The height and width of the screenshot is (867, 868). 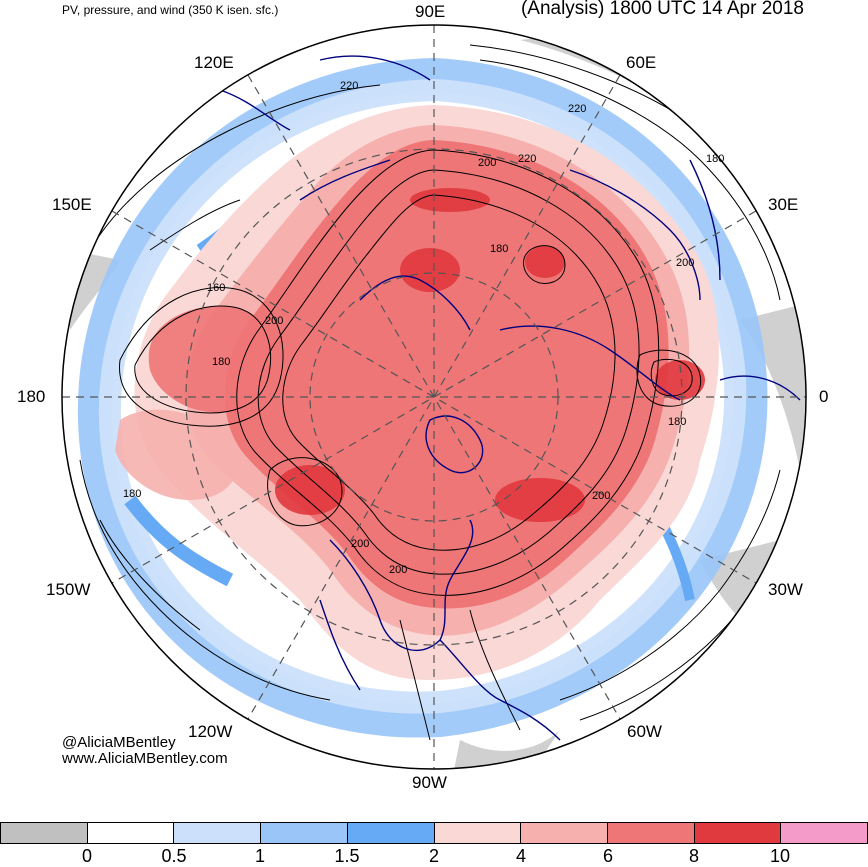 I want to click on lon-label-30e: 30E, so click(x=783, y=204).